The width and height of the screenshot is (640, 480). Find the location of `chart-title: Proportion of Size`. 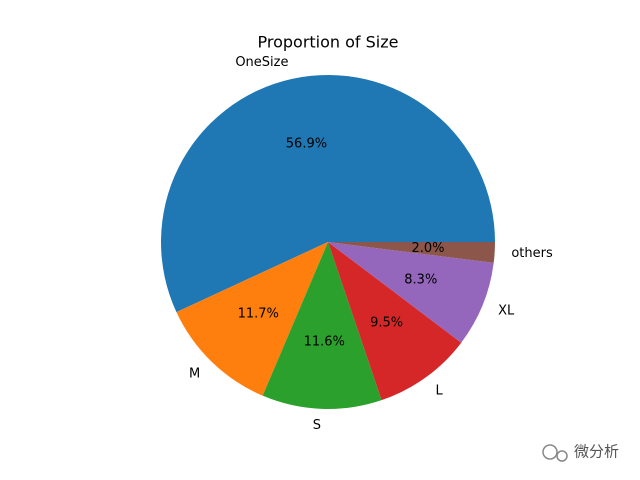

chart-title: Proportion of Size is located at coordinates (328, 42).